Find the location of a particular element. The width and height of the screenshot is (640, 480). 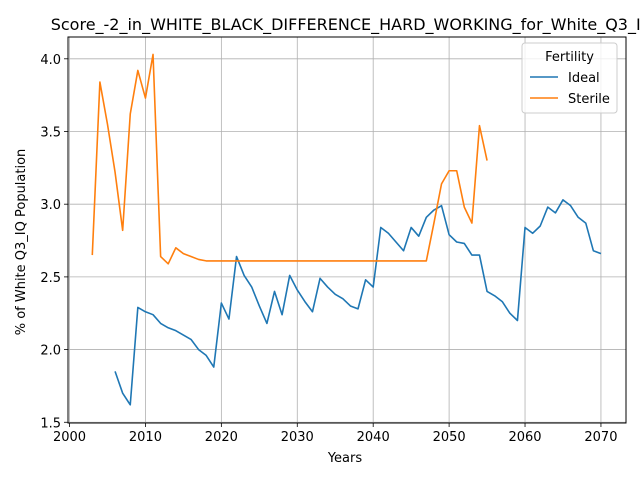

y-tick-label: 4.0 is located at coordinates (50, 60).